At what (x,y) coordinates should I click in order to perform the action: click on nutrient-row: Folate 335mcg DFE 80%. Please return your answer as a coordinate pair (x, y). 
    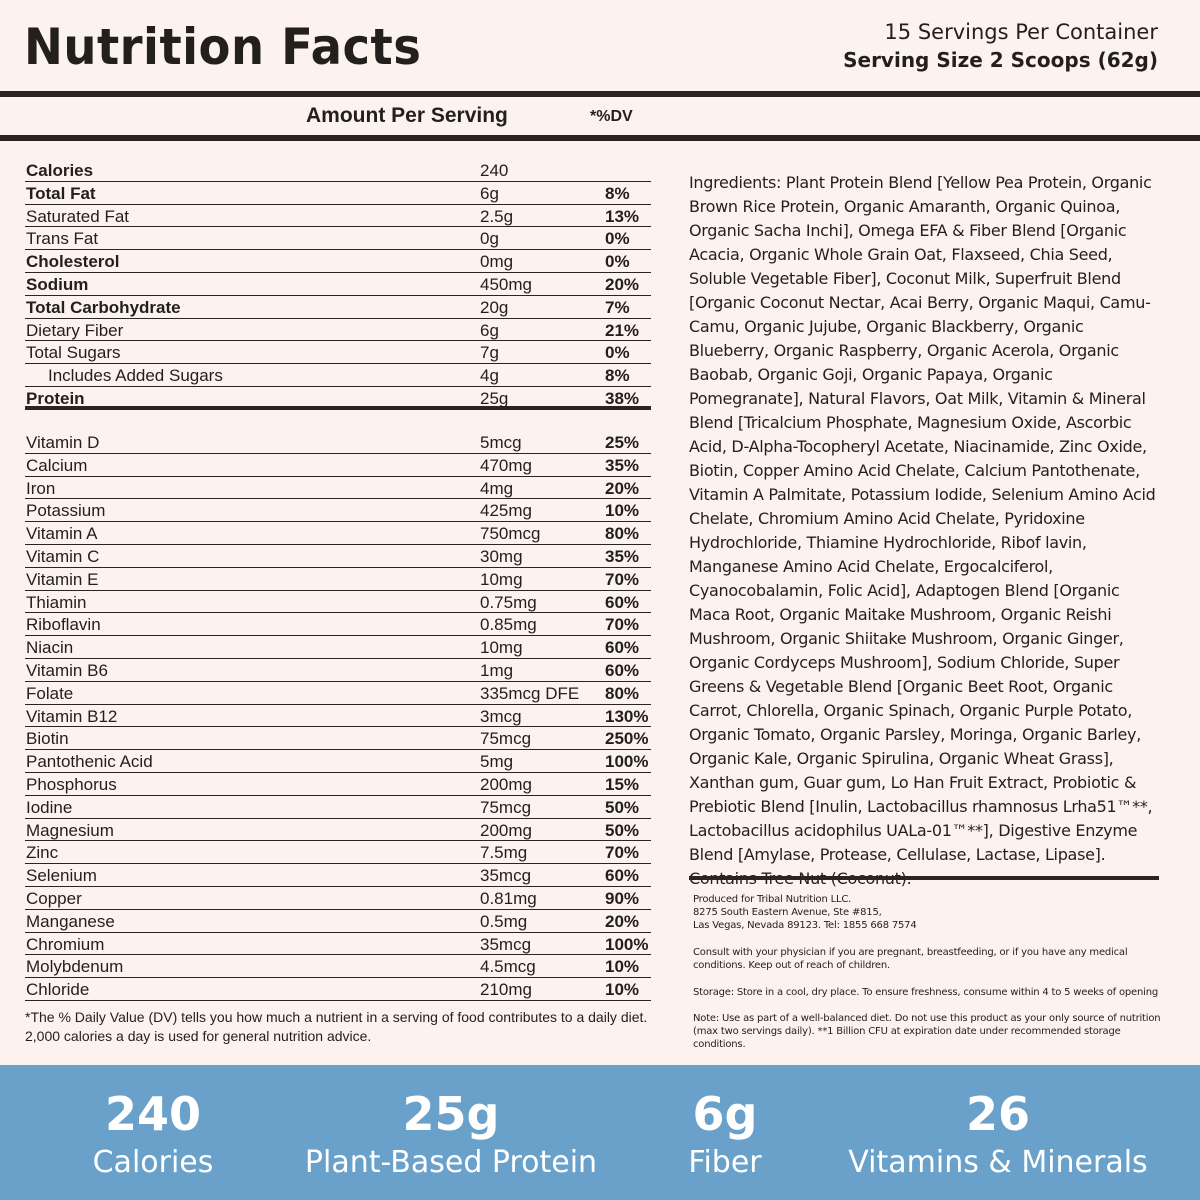
    Looking at the image, I should click on (338, 693).